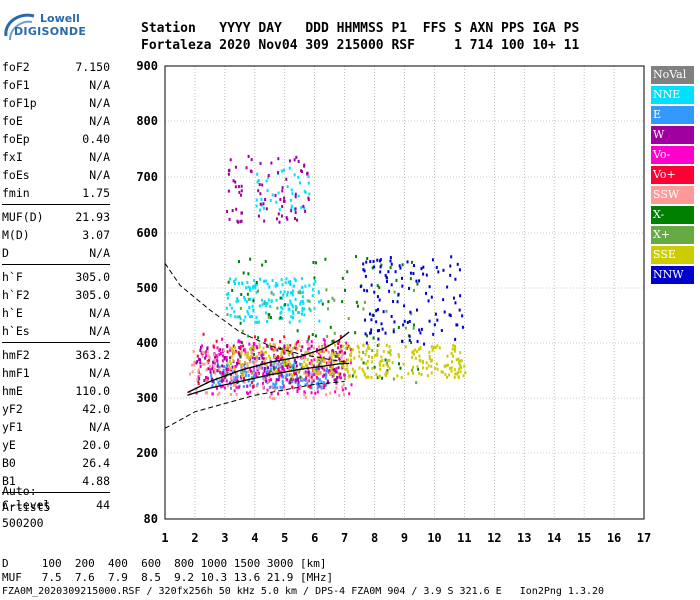 The width and height of the screenshot is (700, 600). I want to click on x-tick-label: 9, so click(404, 538).